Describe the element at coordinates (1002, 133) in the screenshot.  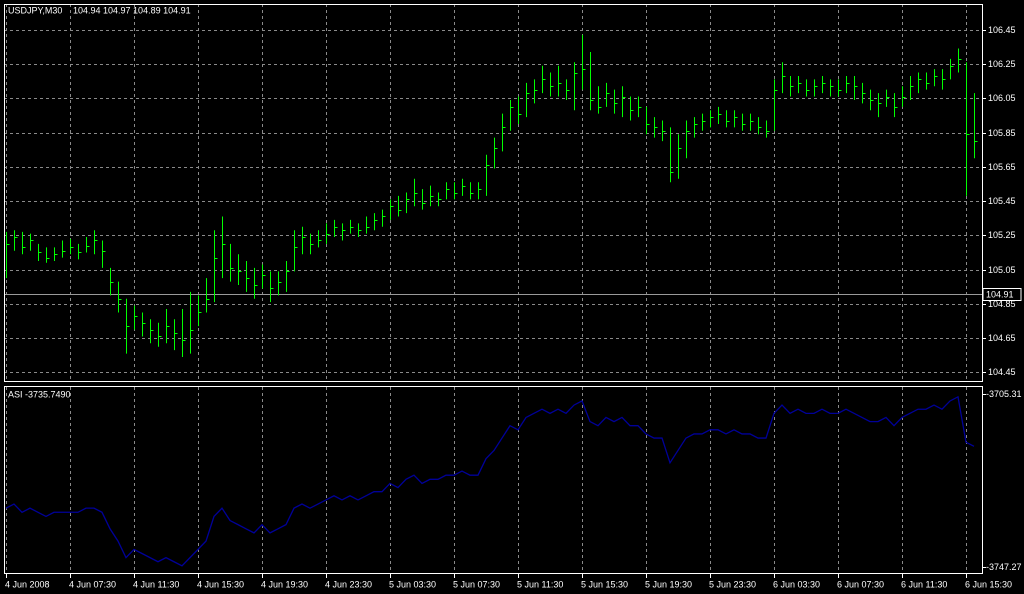
I see `y-tick-label: 105.85` at that location.